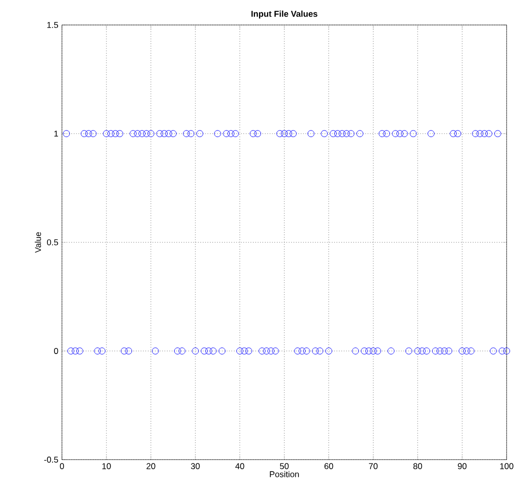 The image size is (517, 495). What do you see at coordinates (462, 466) in the screenshot?
I see `x-tick-label: 90` at bounding box center [462, 466].